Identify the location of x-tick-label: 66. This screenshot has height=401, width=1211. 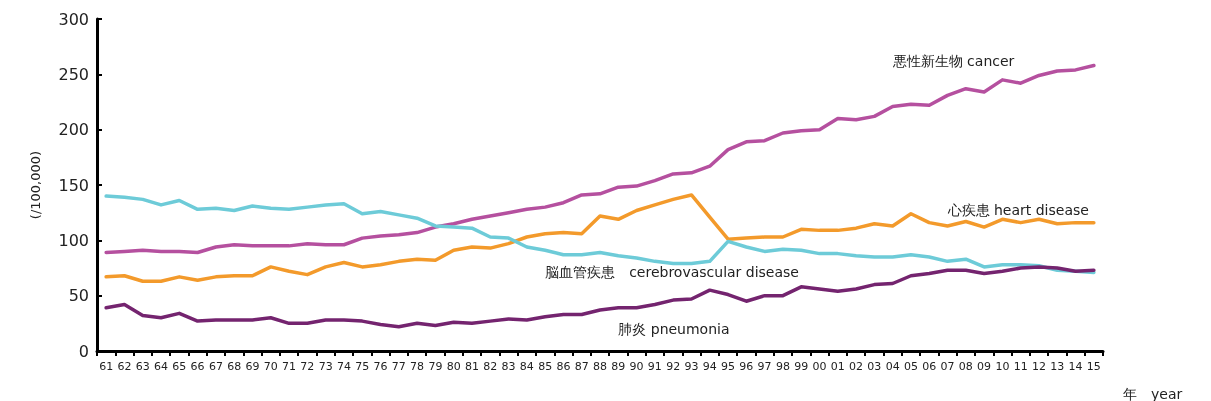
(197, 366).